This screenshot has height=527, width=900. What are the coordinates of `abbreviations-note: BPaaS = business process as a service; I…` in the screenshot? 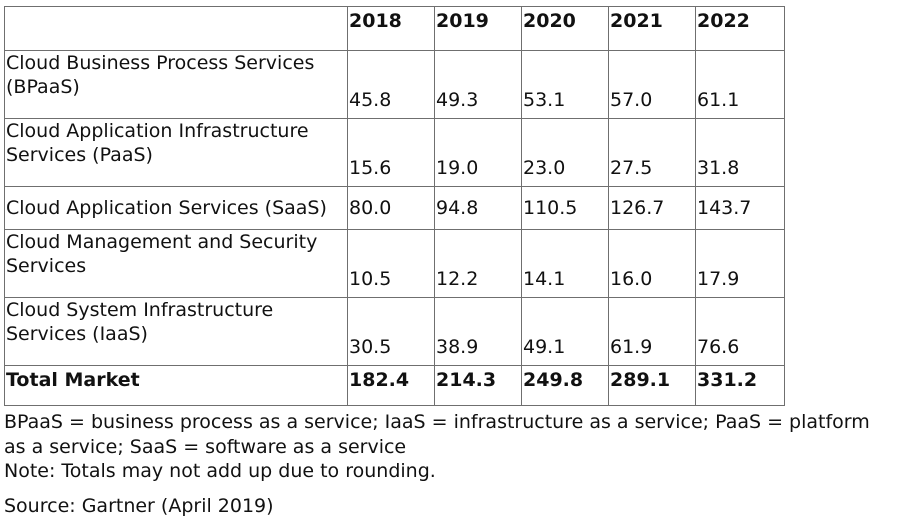 It's located at (437, 434).